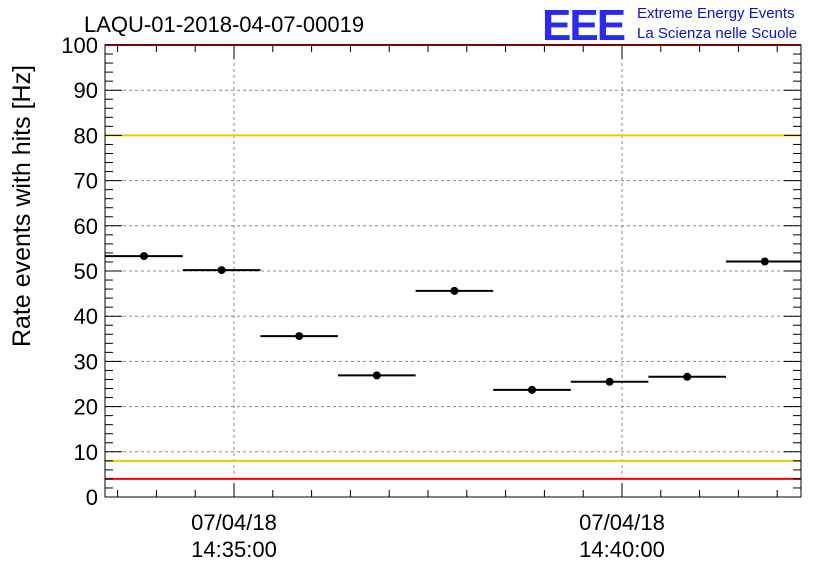 The width and height of the screenshot is (836, 572). I want to click on y-tick-label: 80, so click(86, 135).